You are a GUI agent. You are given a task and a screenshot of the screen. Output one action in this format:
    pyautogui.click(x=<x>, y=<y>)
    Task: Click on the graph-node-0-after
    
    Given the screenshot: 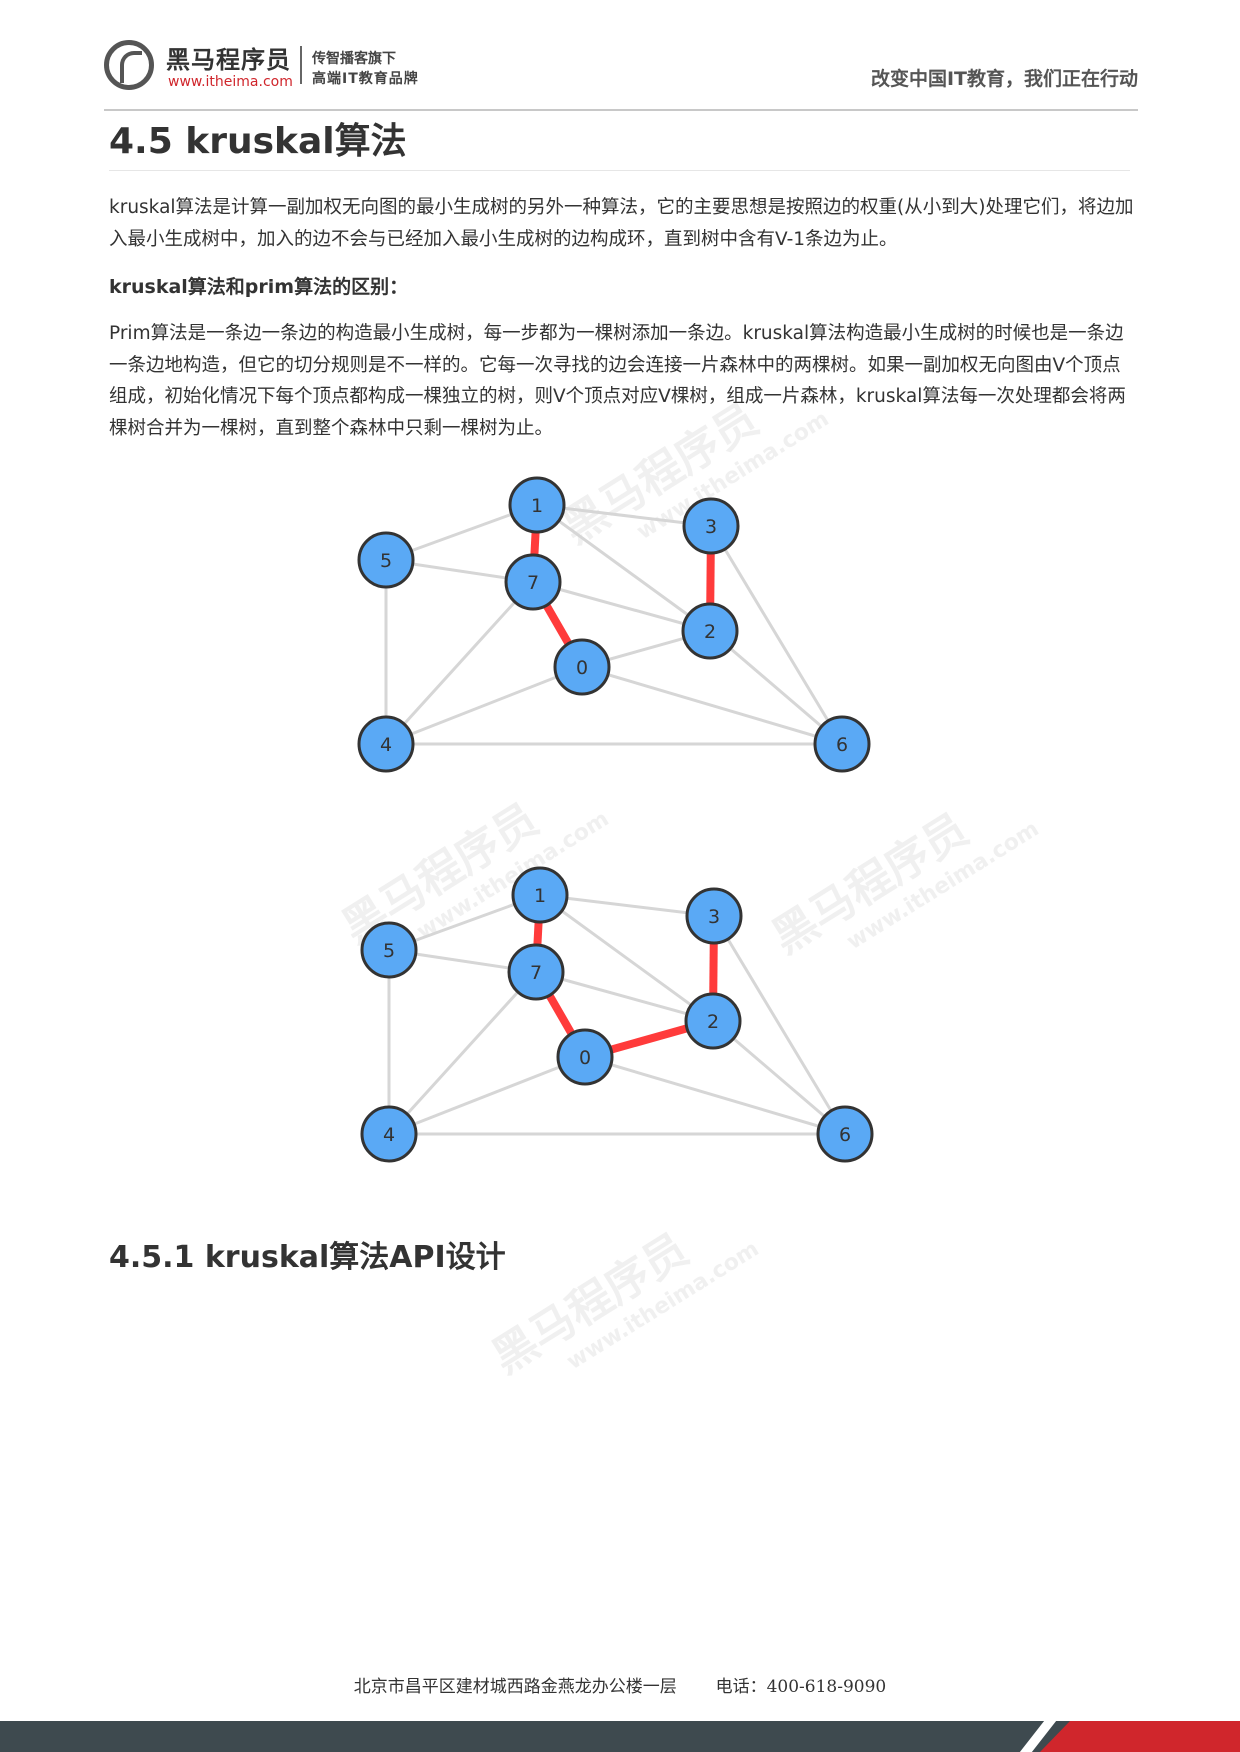 What is the action you would take?
    pyautogui.click(x=585, y=1057)
    